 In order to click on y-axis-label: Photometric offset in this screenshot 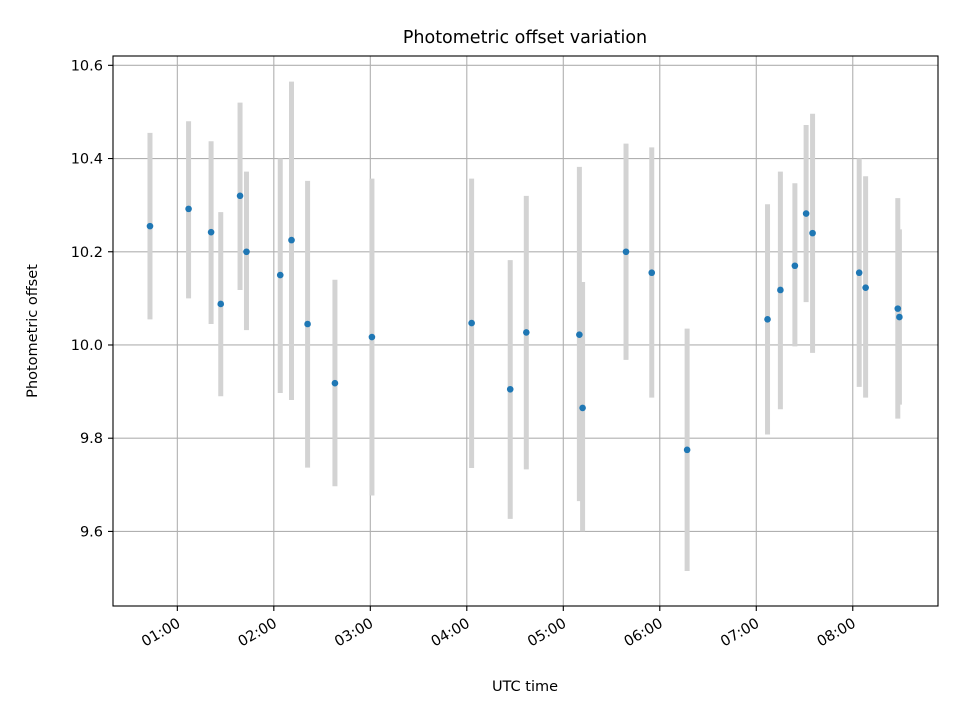, I will do `click(33, 331)`.